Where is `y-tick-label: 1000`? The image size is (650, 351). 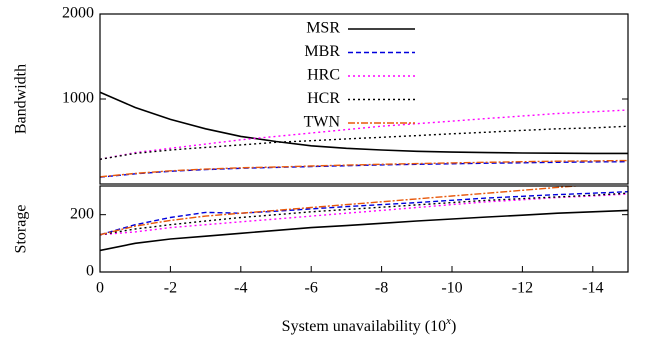 y-tick-label: 1000 is located at coordinates (78, 98).